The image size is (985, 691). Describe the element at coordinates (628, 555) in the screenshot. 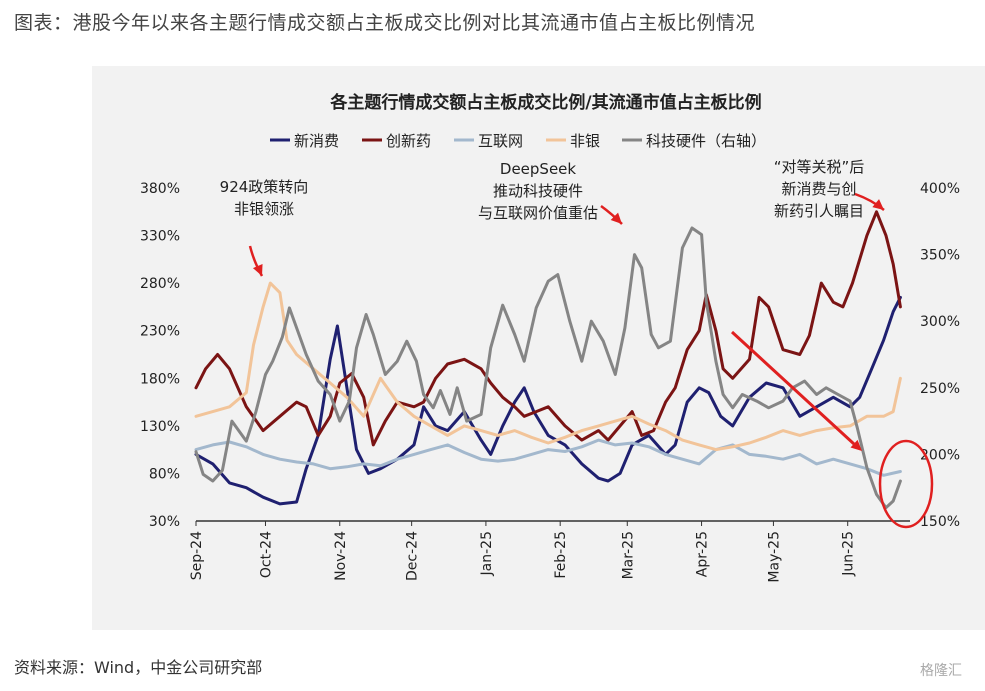

I see `x-tick-label: Mar-25` at that location.